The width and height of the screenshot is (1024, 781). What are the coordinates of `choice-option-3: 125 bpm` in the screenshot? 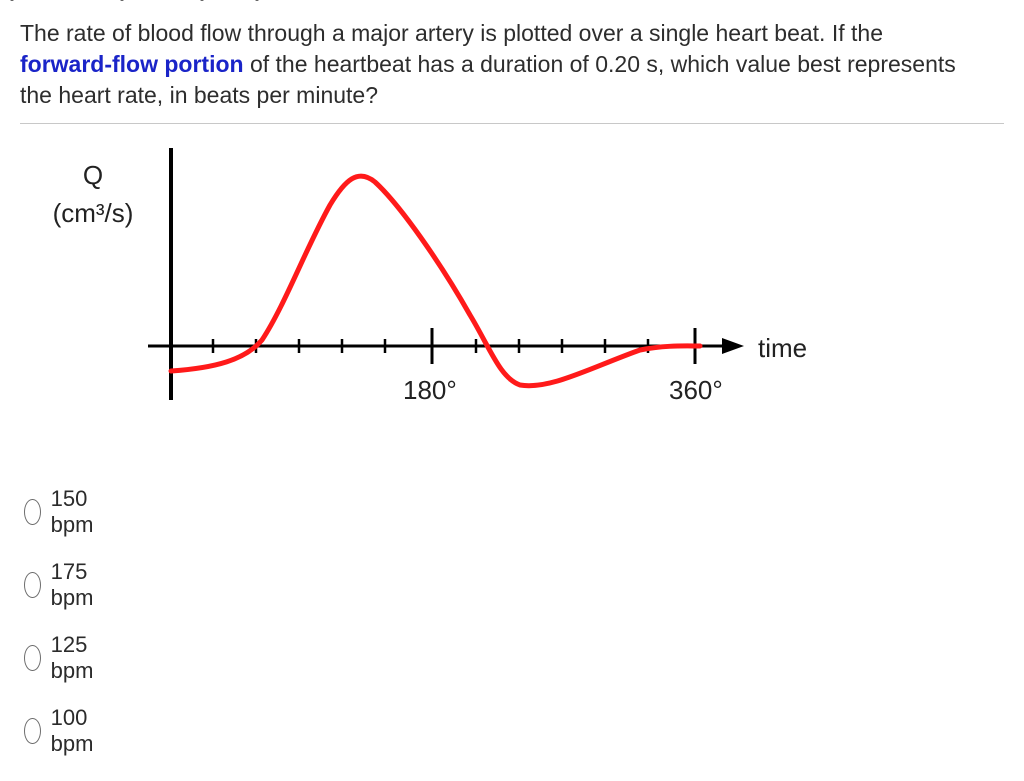 It's located at (63, 658).